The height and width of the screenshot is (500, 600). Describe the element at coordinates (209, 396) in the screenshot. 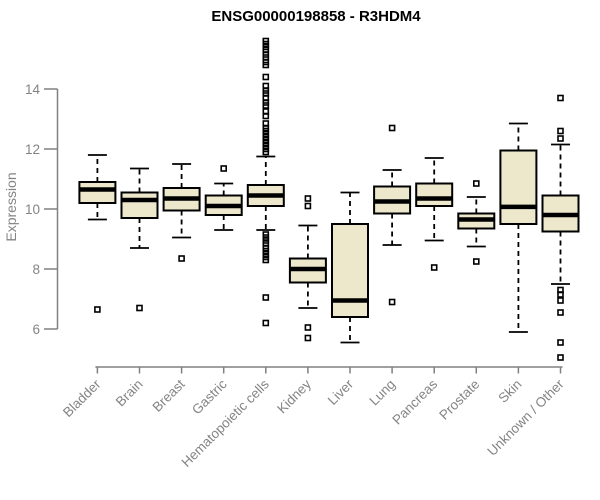

I see `x-tick-label: Gastric` at that location.